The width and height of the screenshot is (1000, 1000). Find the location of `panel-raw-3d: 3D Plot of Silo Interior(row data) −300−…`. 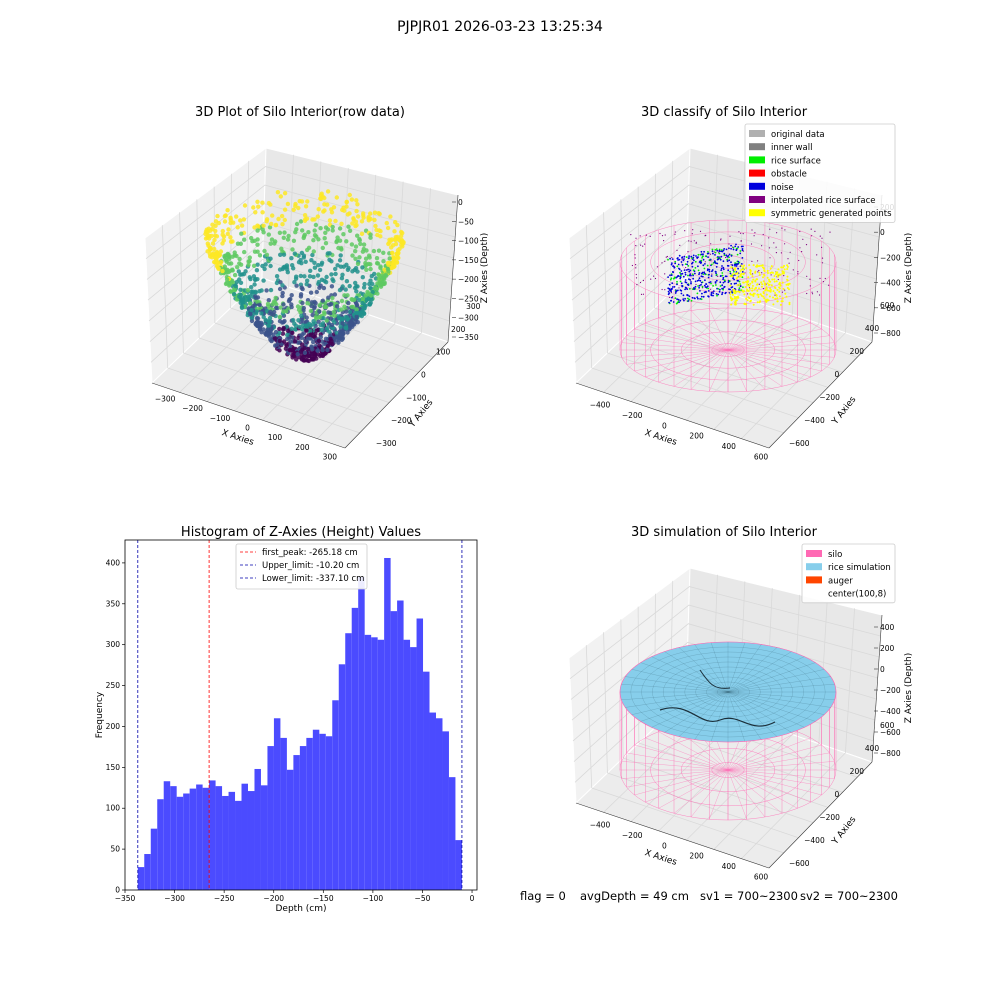

panel-raw-3d: 3D Plot of Silo Interior(row data) −300−… is located at coordinates (317, 283).